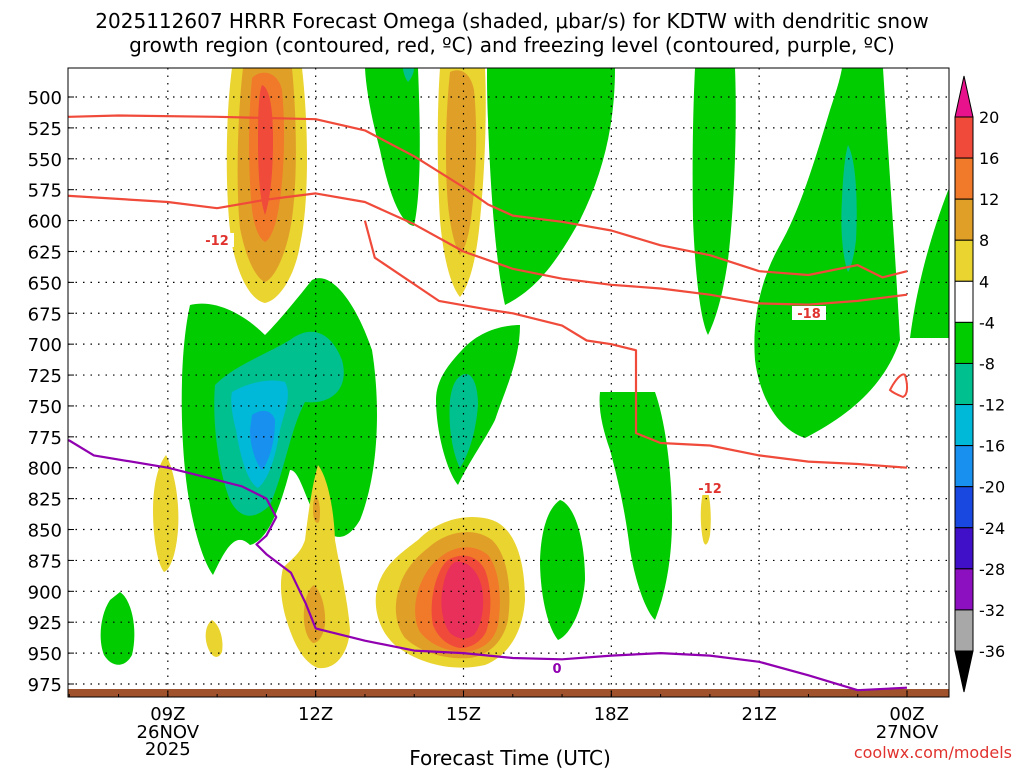  Describe the element at coordinates (611, 714) in the screenshot. I see `x-tick-label: 18Z` at that location.